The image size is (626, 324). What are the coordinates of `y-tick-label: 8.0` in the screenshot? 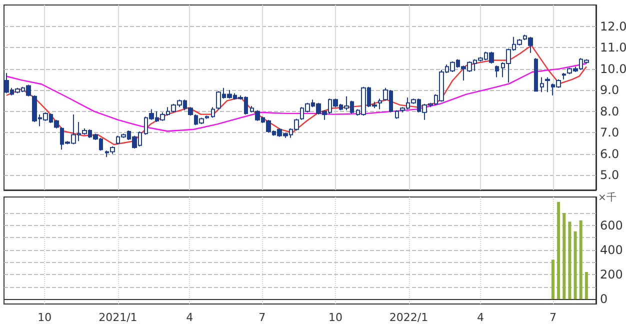 It's located at (610, 111).